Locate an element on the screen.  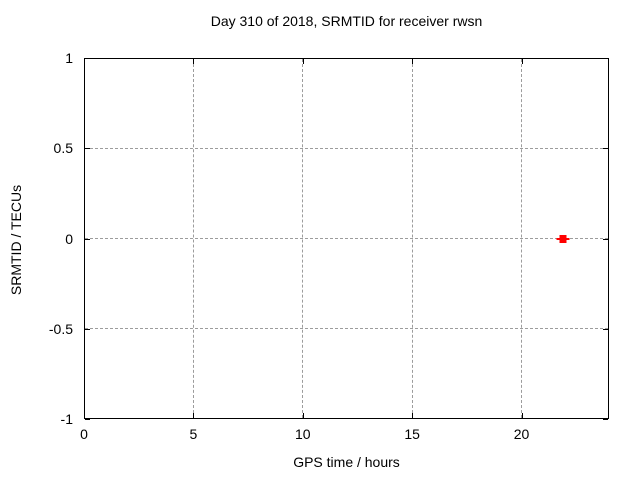
y-tick-label: 0.5 is located at coordinates (63, 148).